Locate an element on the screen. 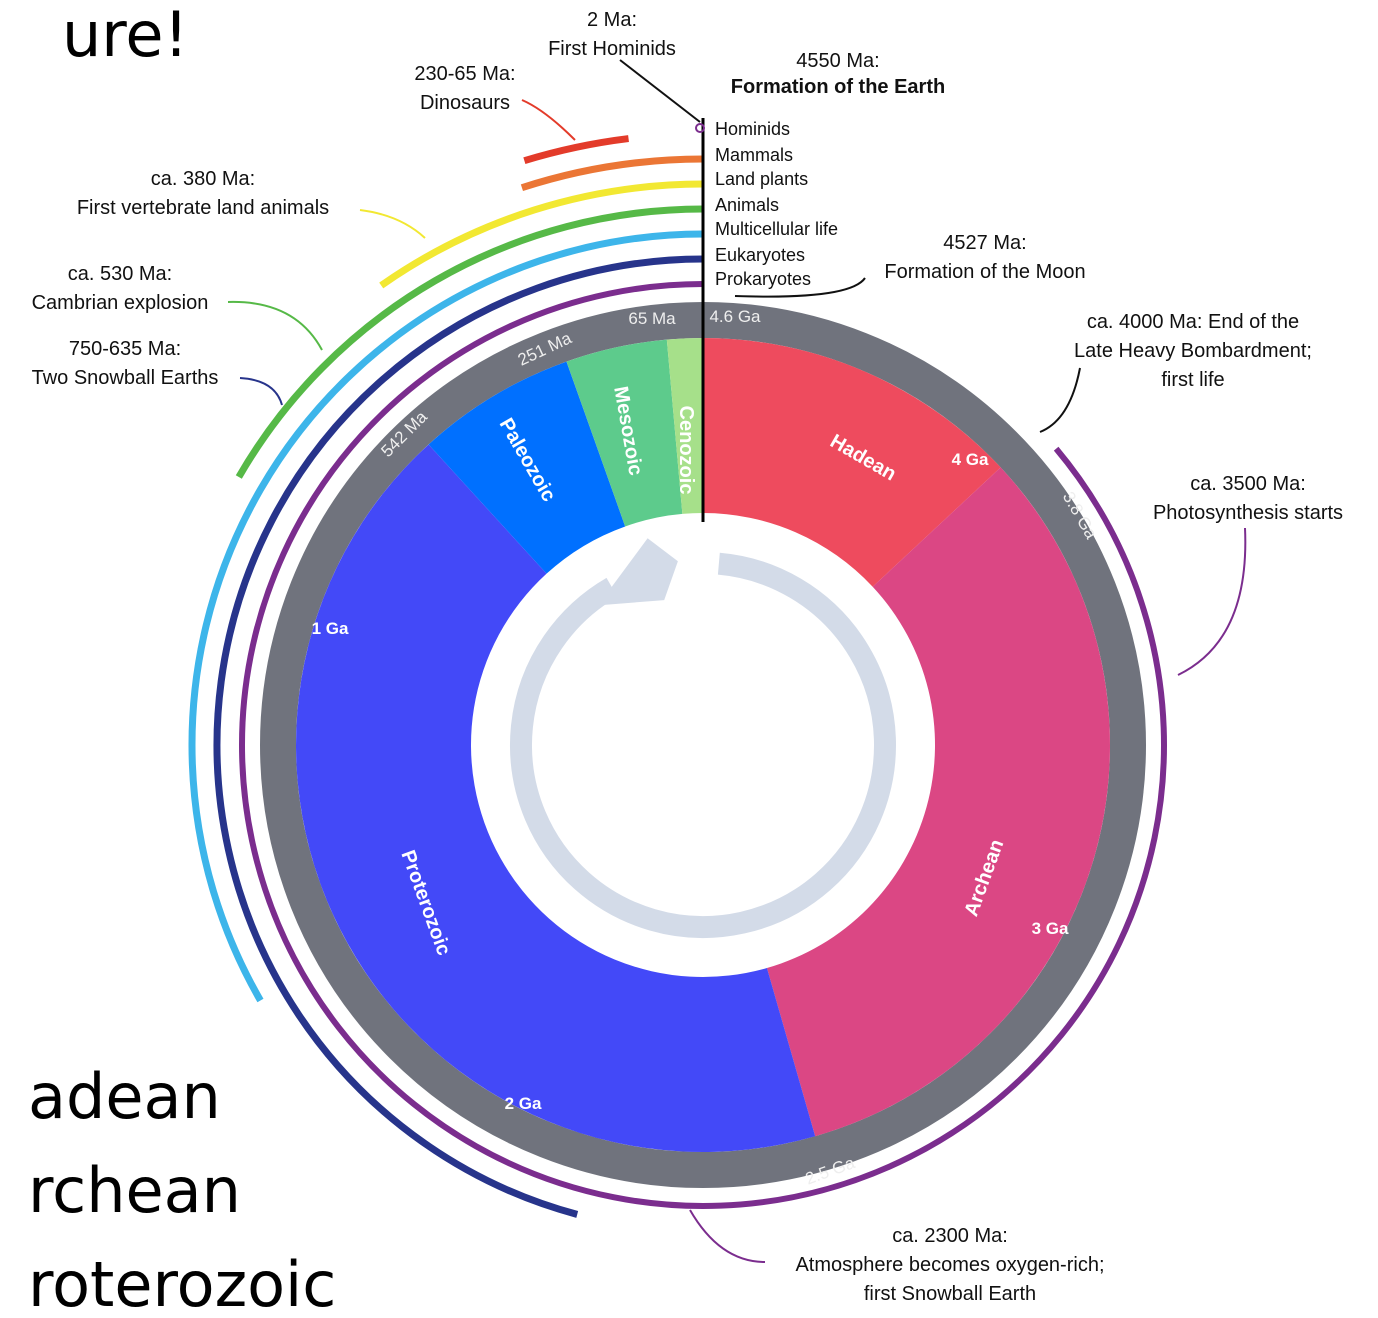 This screenshot has width=1378, height=1318. event-label: Cambrian explosion is located at coordinates (120, 303).